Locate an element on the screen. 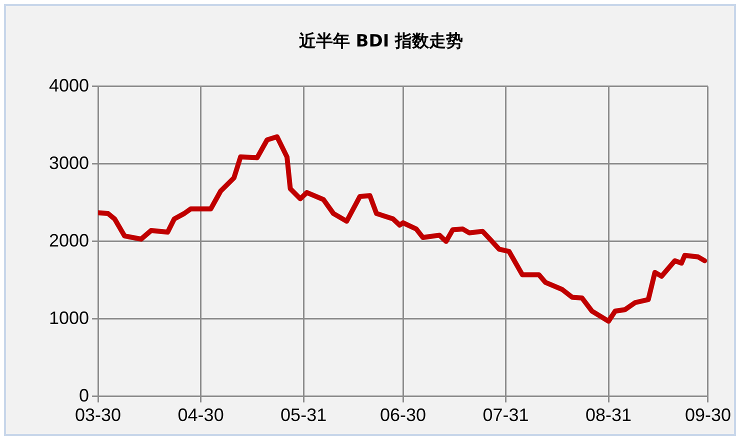 The width and height of the screenshot is (742, 438). x-tick-label: 04-30 is located at coordinates (201, 415).